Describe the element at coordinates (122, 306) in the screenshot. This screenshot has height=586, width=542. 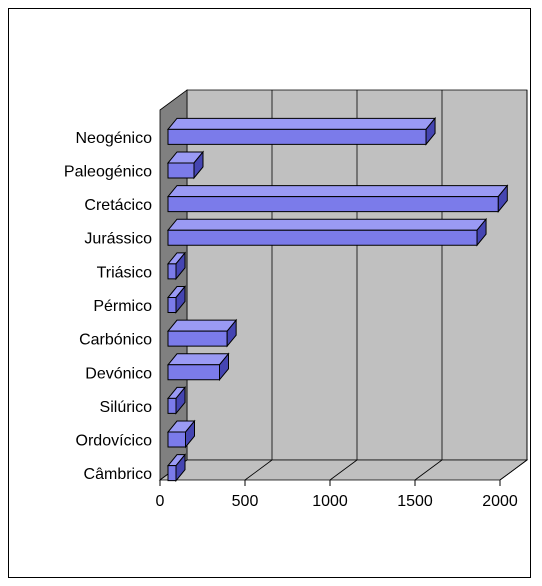
I see `category-label-permico: Pérmico` at that location.